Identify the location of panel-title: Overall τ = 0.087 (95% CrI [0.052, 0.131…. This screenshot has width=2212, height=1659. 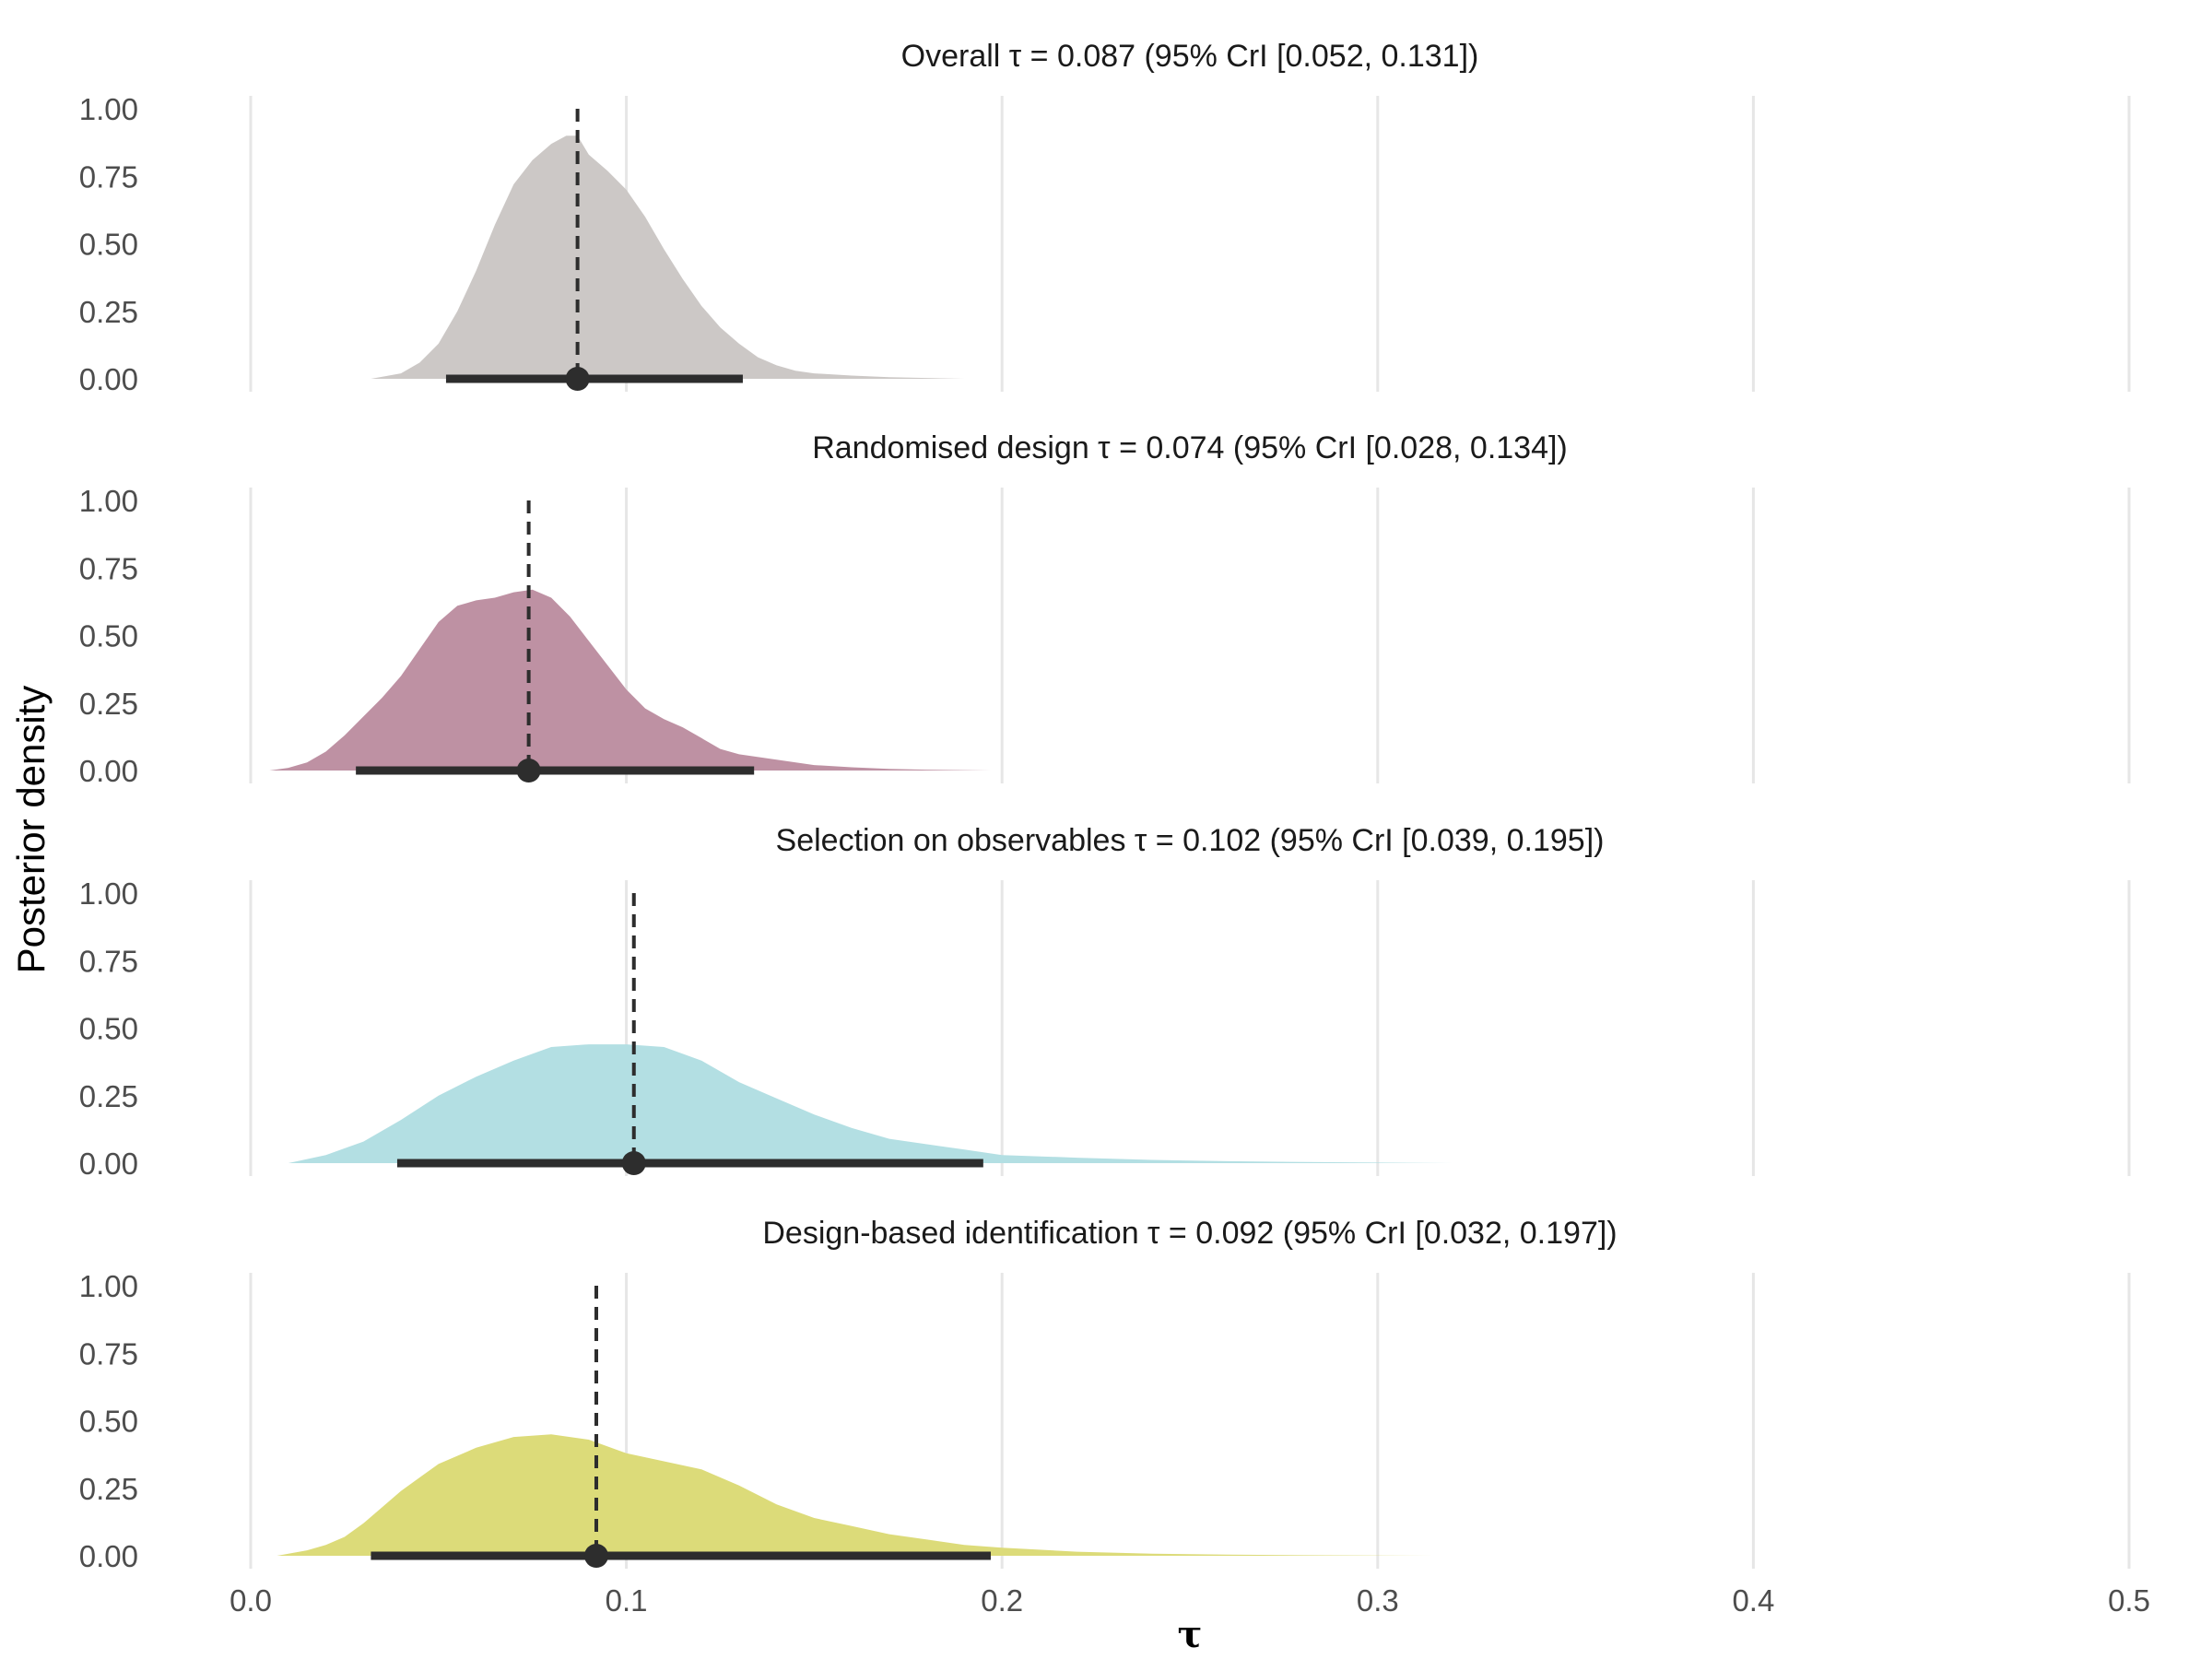
(1190, 56).